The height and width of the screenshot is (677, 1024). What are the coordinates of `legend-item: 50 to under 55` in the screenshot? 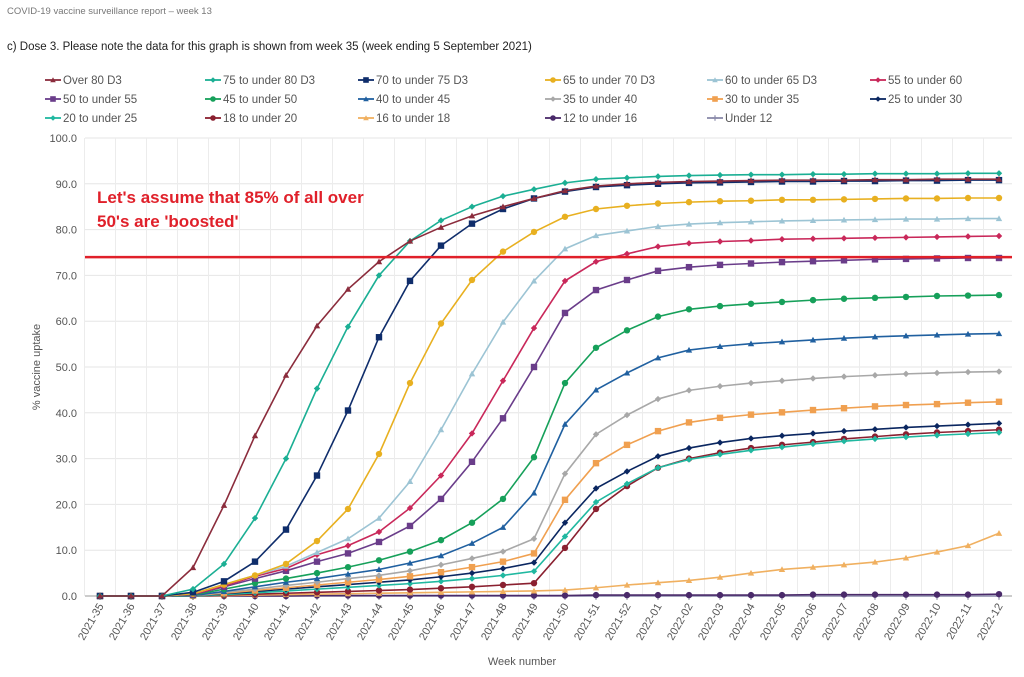 It's located at (91, 100).